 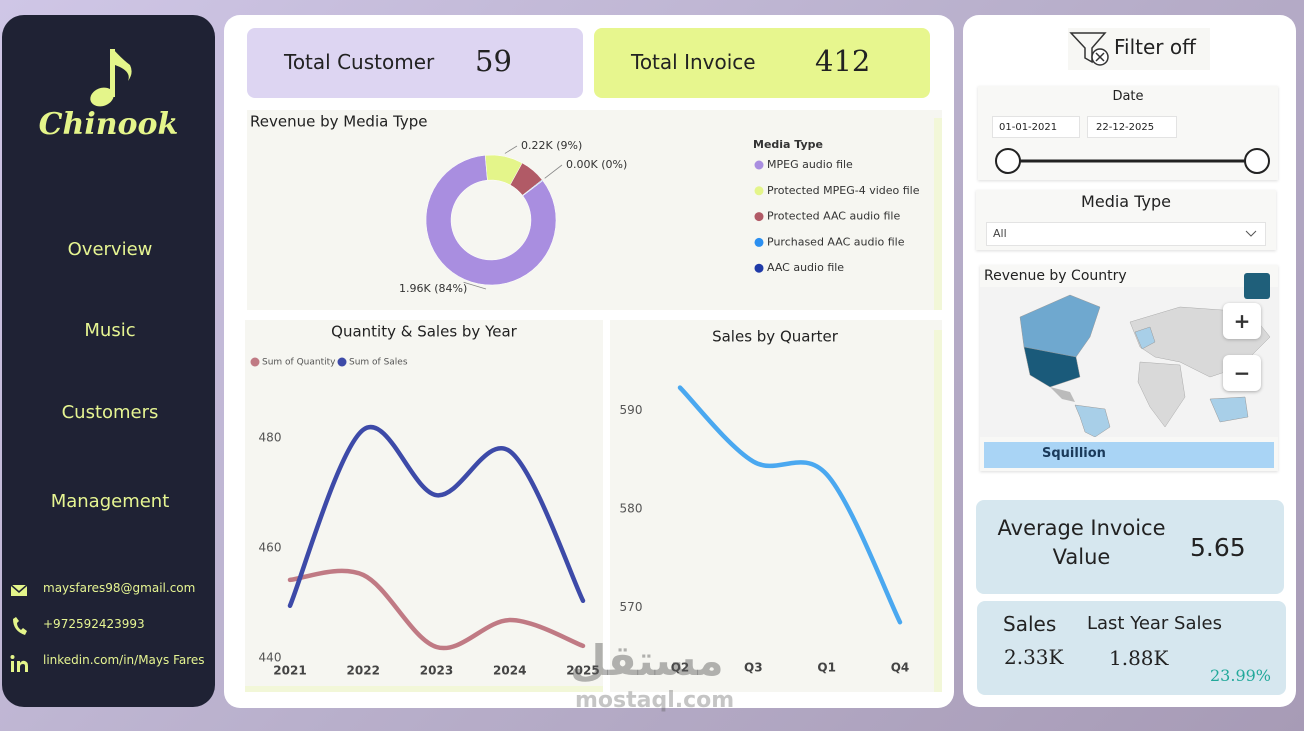 I want to click on x-tick-label: Q3, so click(x=753, y=668).